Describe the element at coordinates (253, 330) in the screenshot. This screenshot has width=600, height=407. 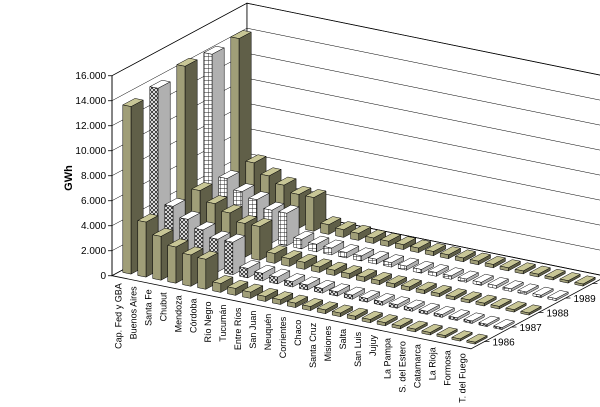
I see `x-tick-label: San Juan` at that location.